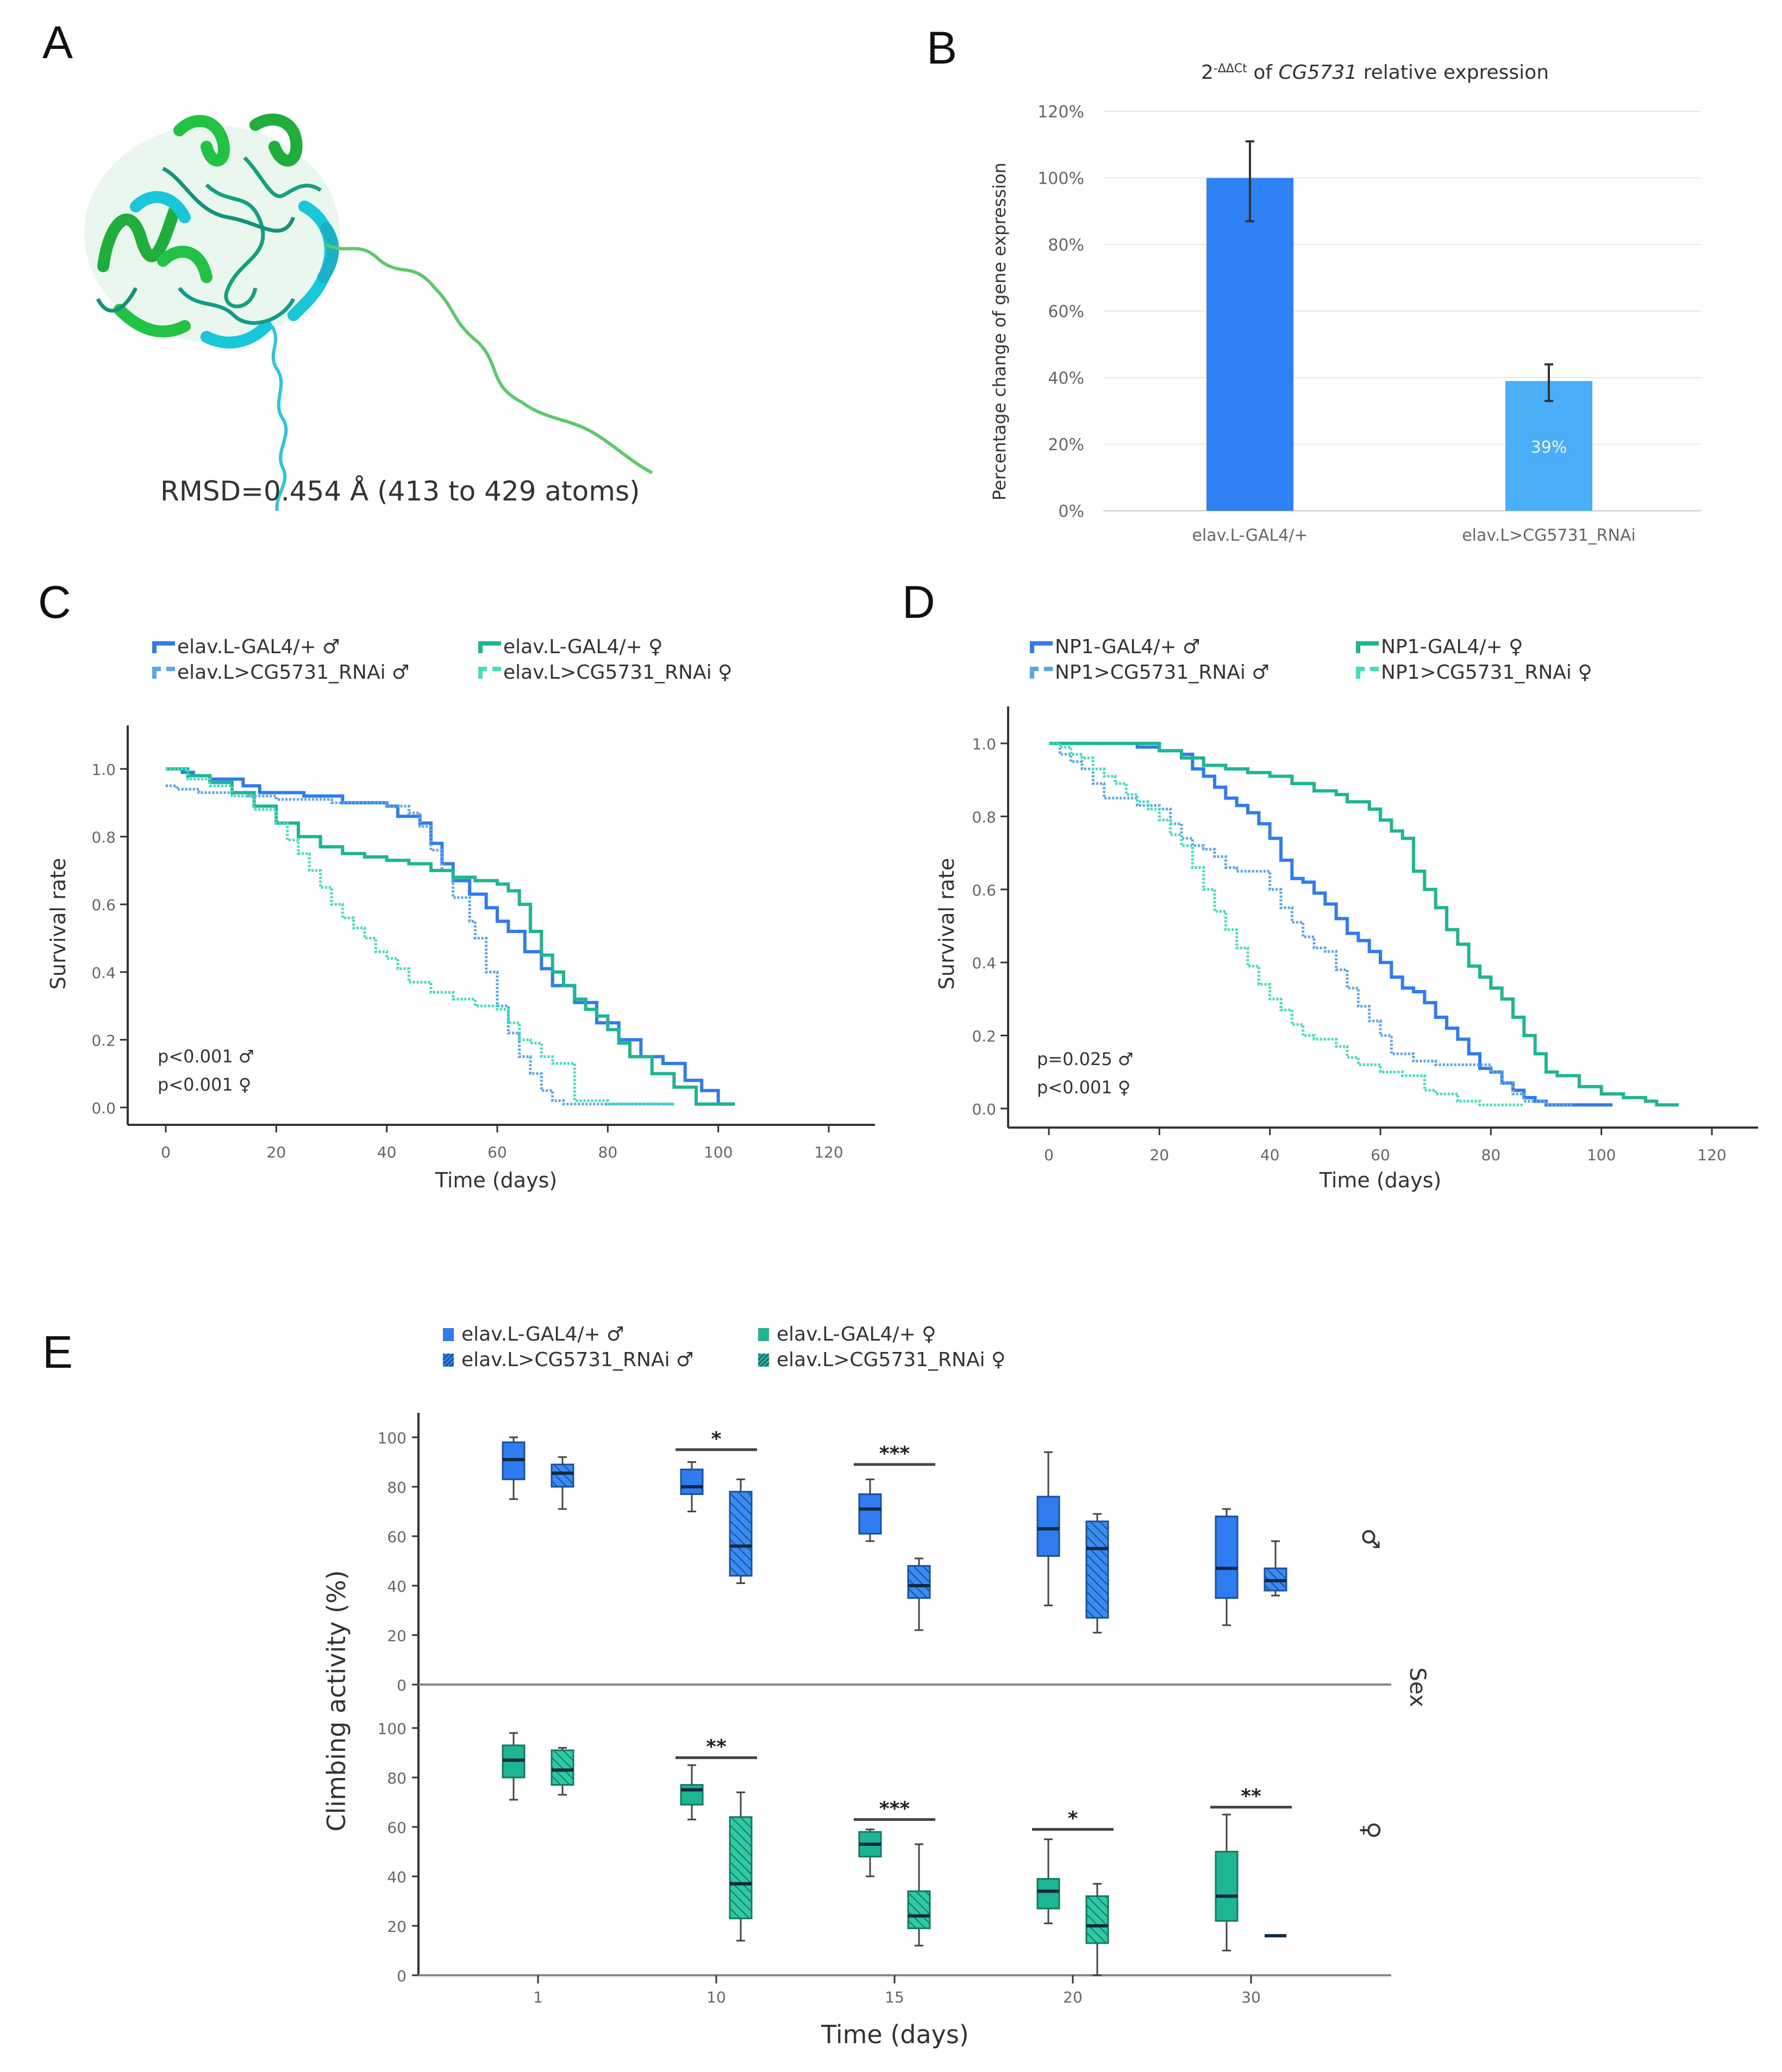 The height and width of the screenshot is (2072, 1782). I want to click on chart-b-ytick-label: 120%, so click(1060, 113).